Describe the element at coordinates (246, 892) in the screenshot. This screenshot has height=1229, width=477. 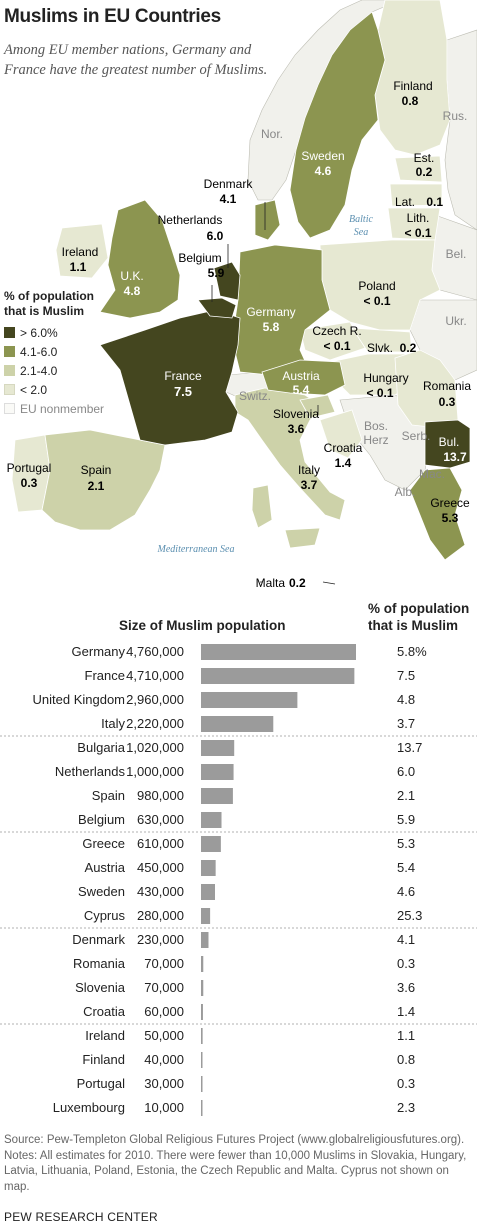
I see `bar-row: Sweden 430,000 4.6` at that location.